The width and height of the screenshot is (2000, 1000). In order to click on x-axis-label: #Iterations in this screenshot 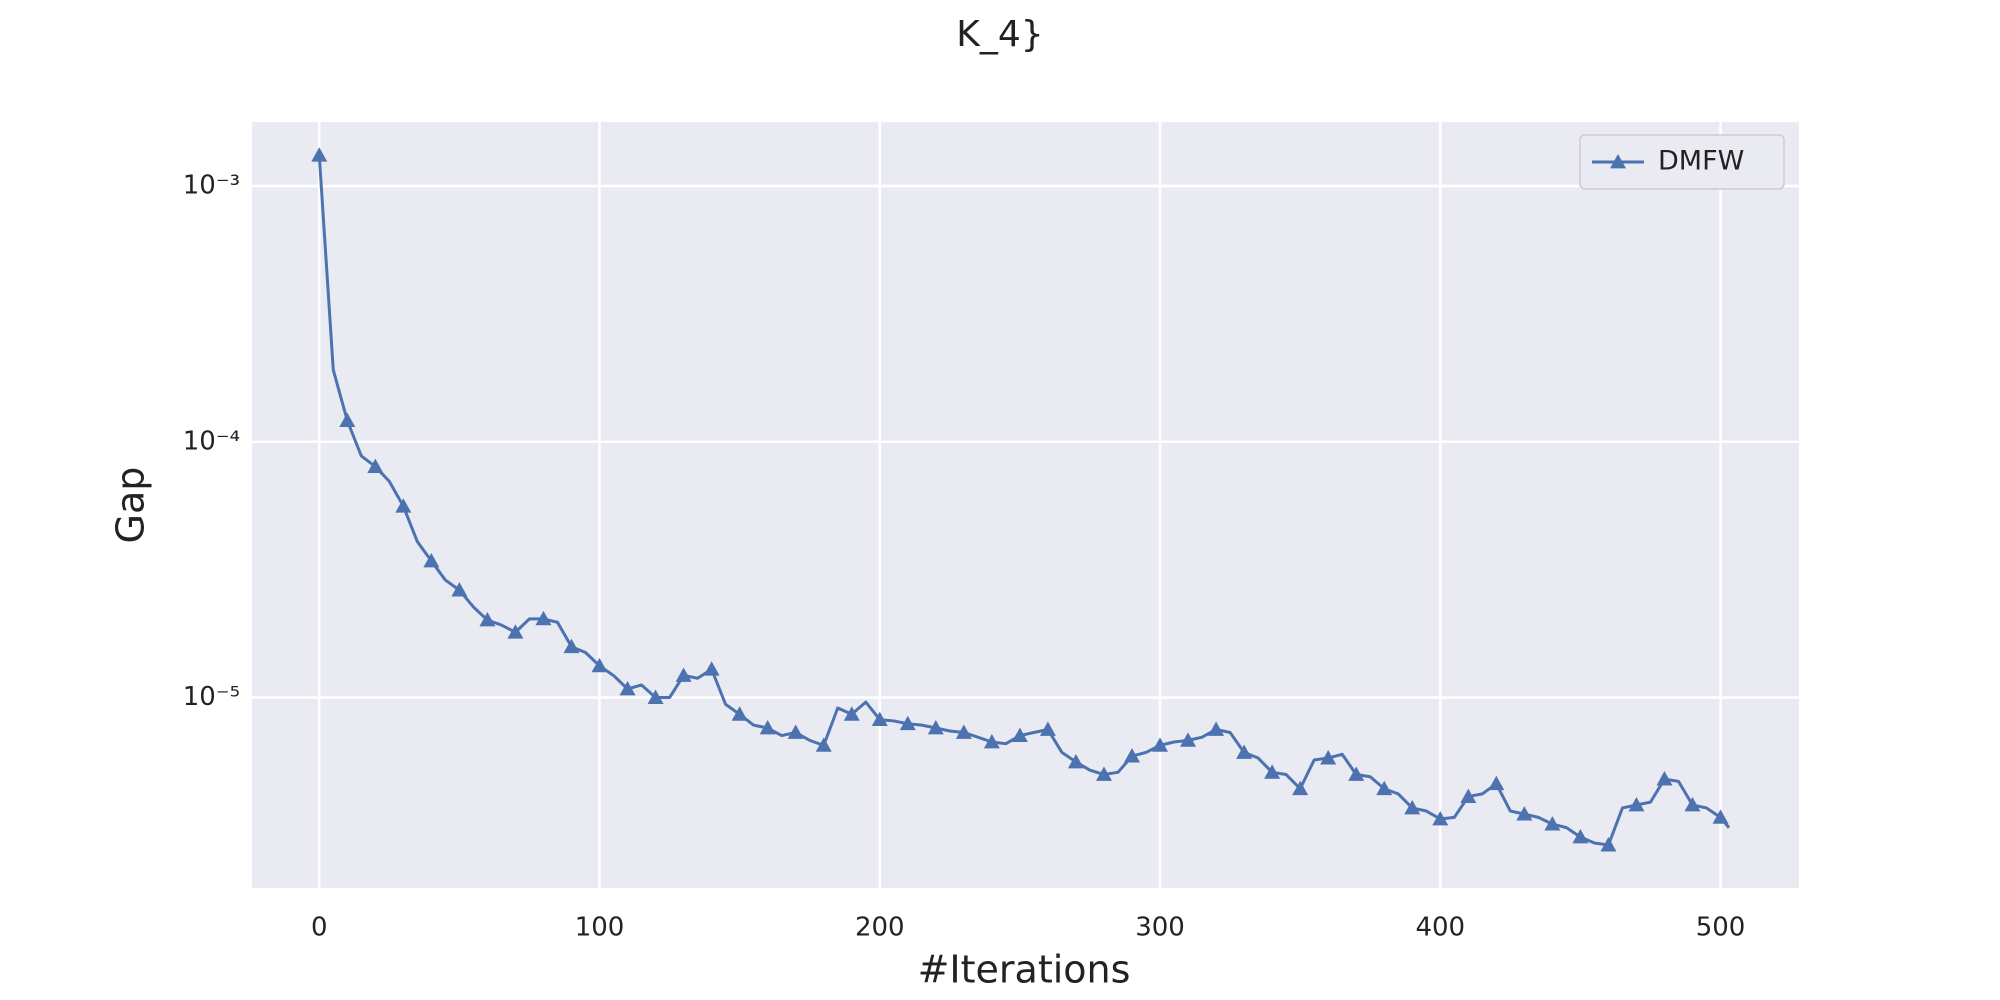, I will do `click(1024, 970)`.